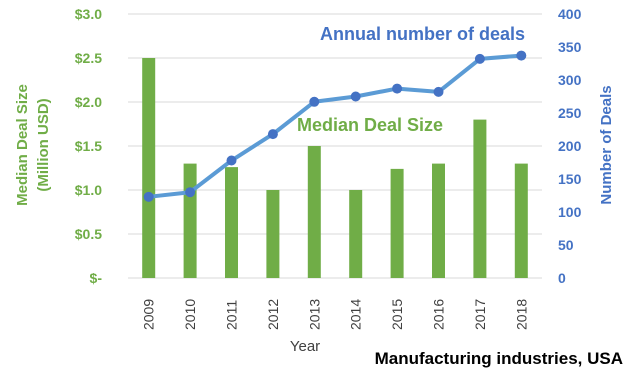 This screenshot has height=375, width=636. I want to click on x-axis-tick-label: 2011, so click(232, 315).